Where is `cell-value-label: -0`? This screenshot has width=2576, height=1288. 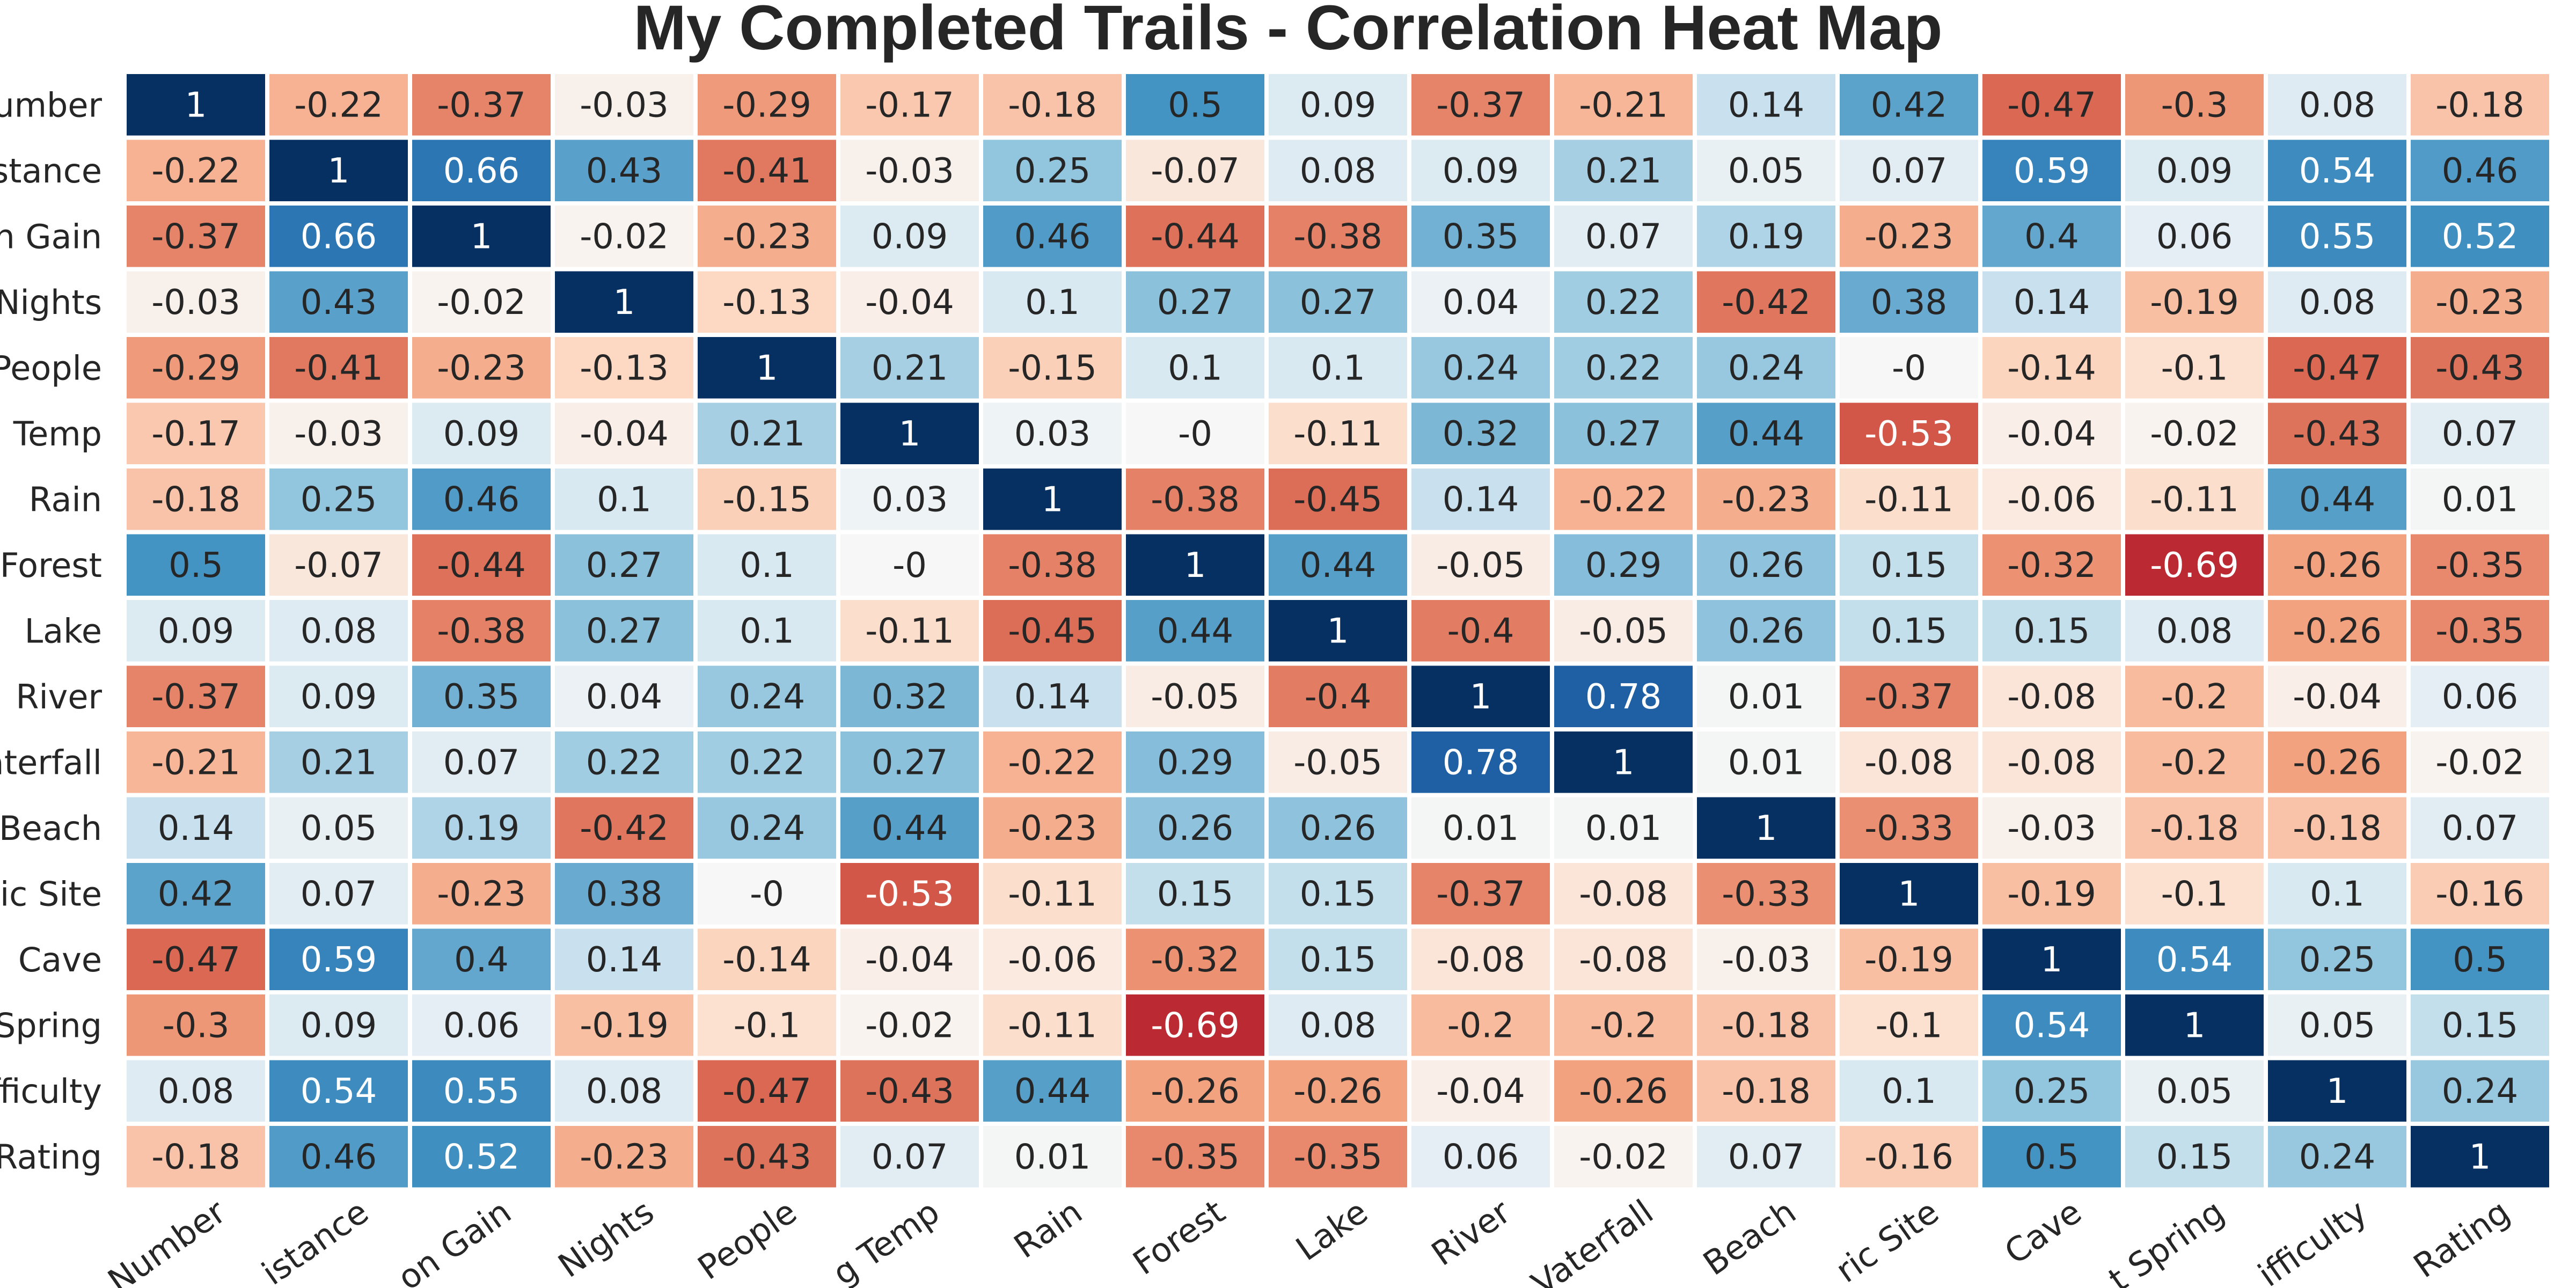
cell-value-label: -0 is located at coordinates (767, 894).